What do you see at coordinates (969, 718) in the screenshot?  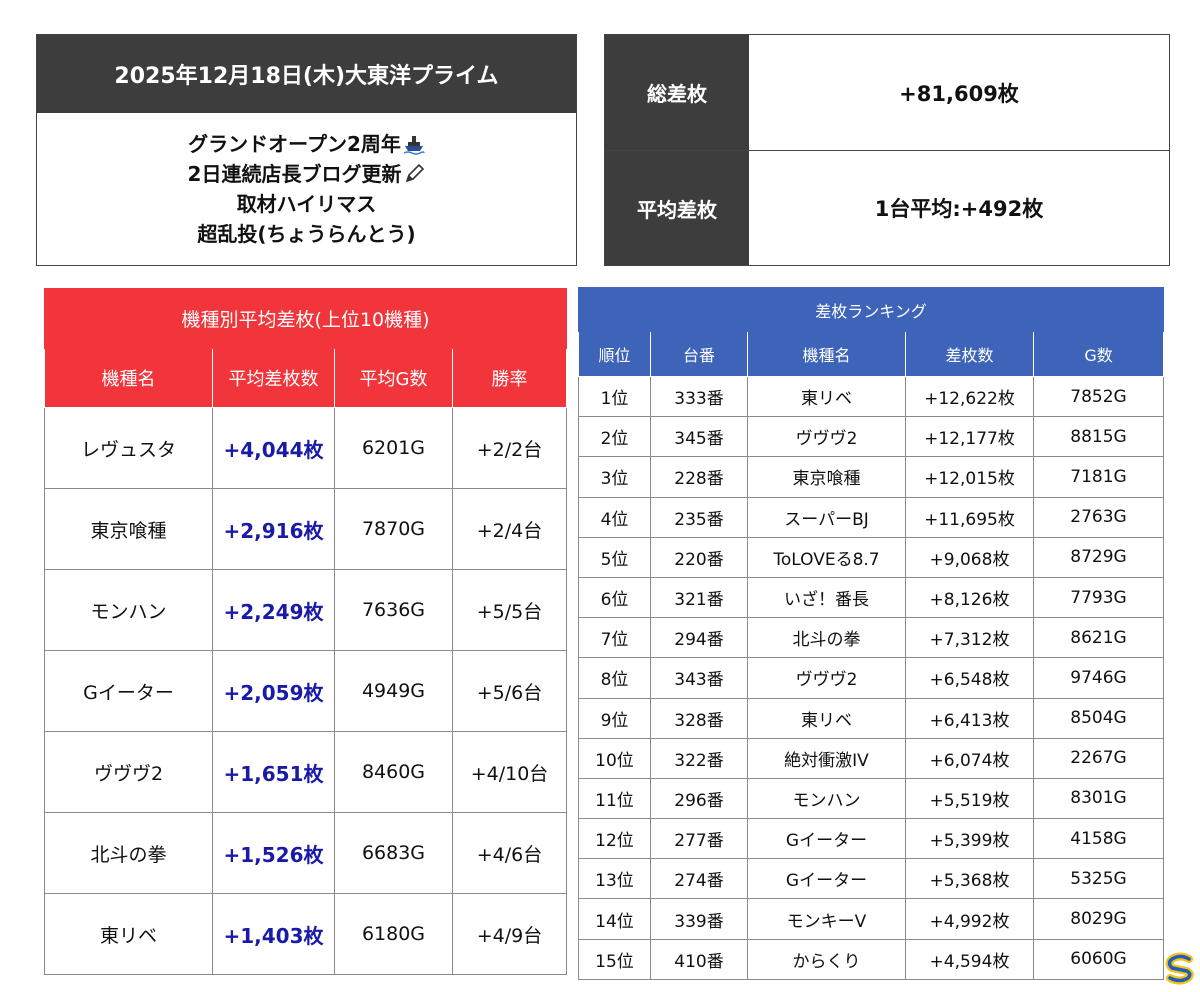 I see `diff-count: +6,413枚` at bounding box center [969, 718].